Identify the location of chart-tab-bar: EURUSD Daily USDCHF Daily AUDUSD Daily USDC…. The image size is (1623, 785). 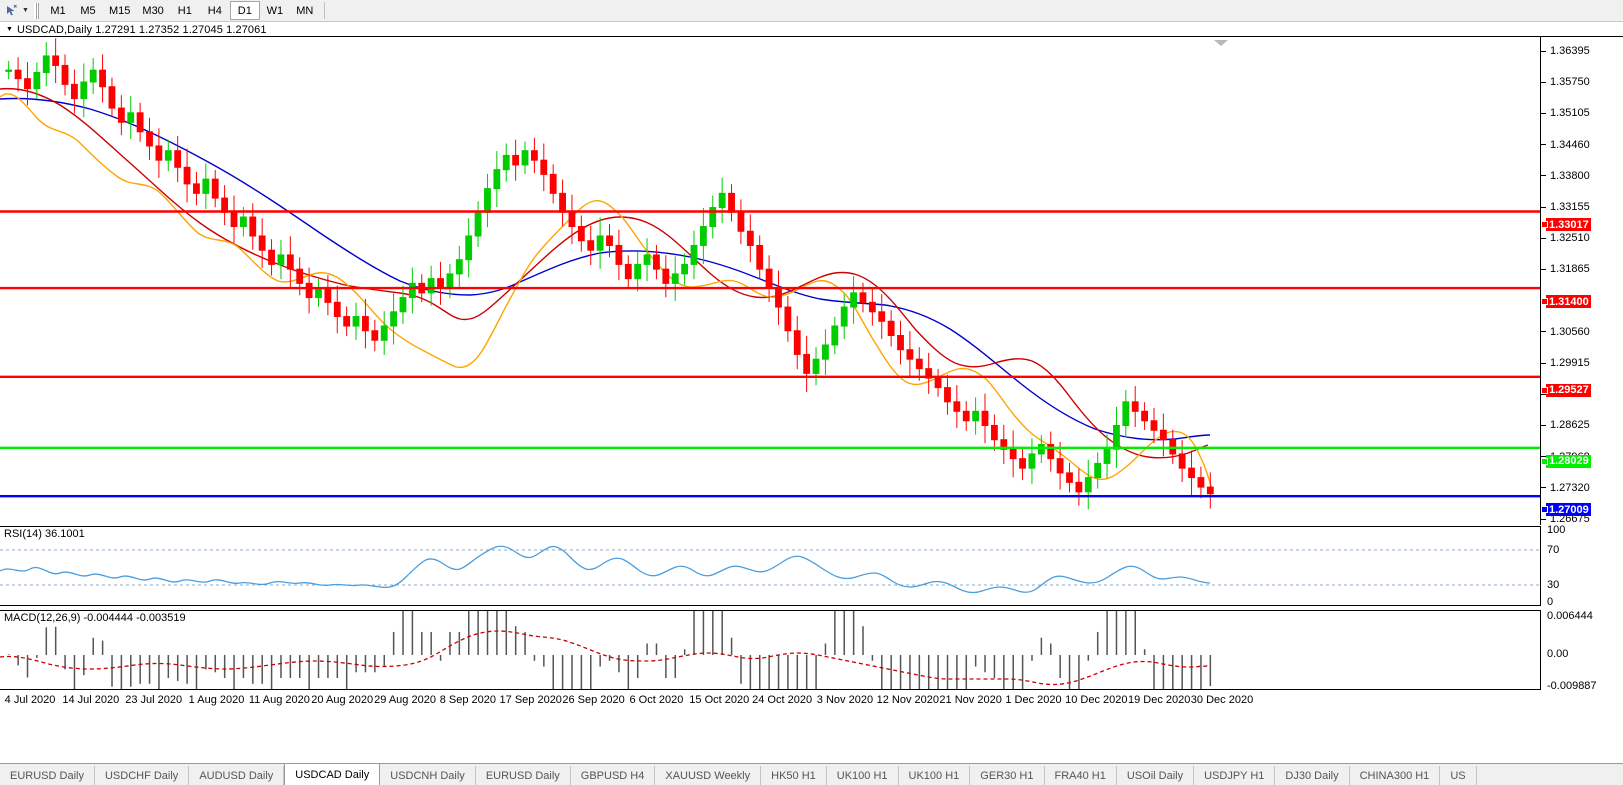
(811, 774).